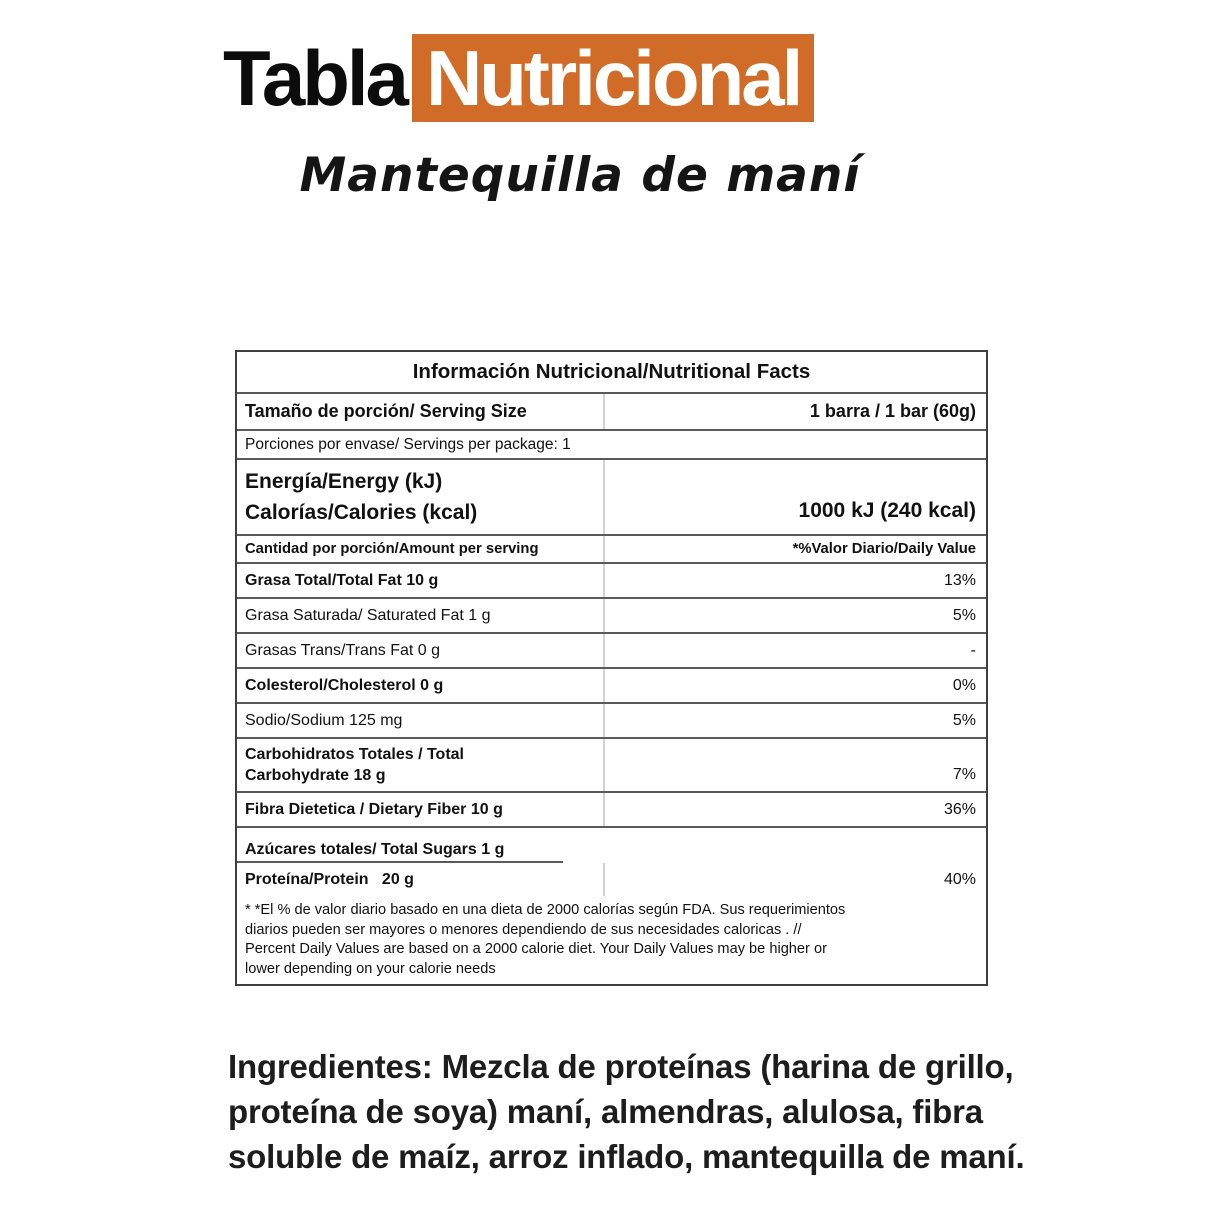 The image size is (1214, 1214). I want to click on brand-title-black: Tabla, so click(316, 78).